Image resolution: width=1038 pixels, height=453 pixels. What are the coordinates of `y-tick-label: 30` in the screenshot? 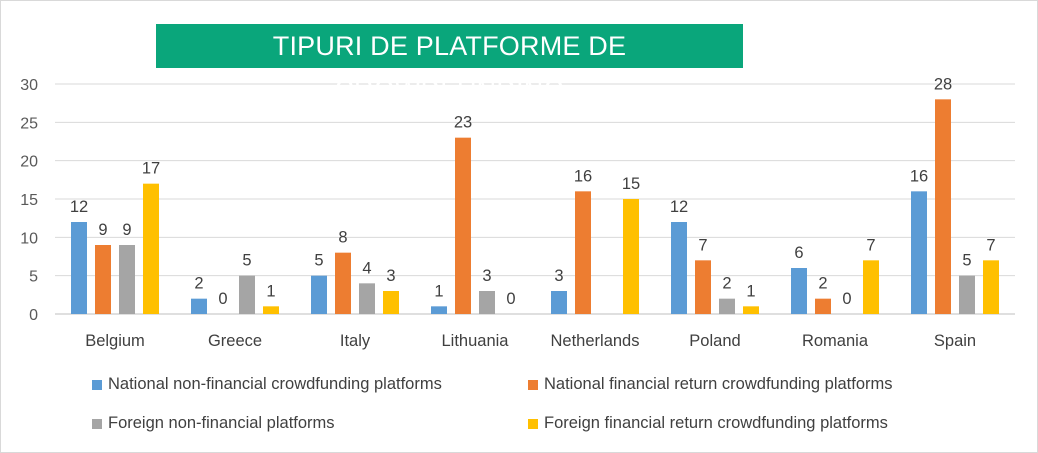 It's located at (29, 85).